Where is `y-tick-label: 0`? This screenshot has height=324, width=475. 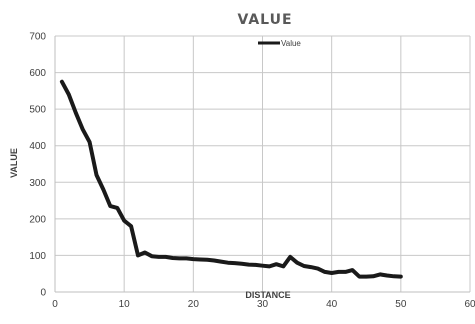
y-tick-label: 0 is located at coordinates (43, 293).